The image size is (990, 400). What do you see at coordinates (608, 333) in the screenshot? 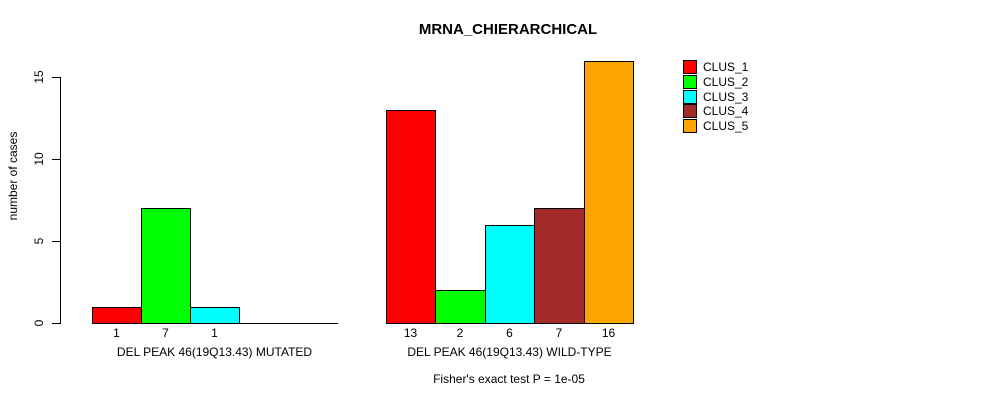
I see `bar-value-label: 16` at bounding box center [608, 333].